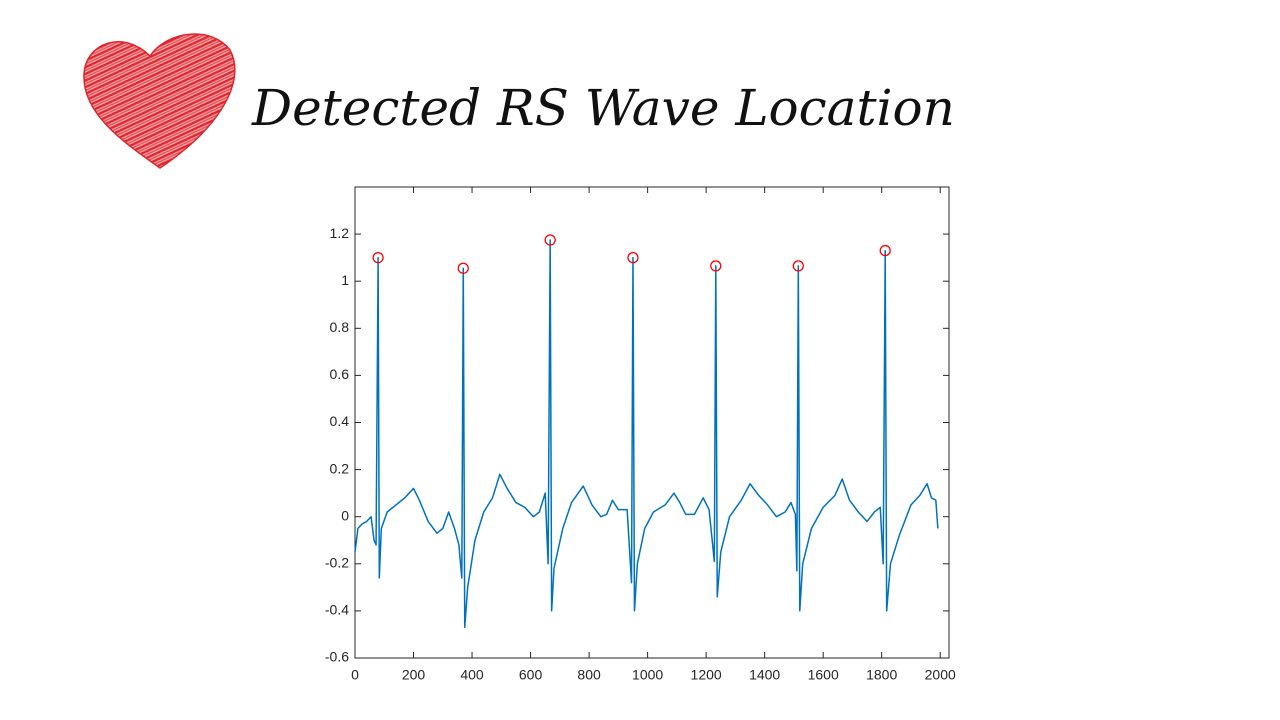 This screenshot has width=1280, height=720. Describe the element at coordinates (340, 421) in the screenshot. I see `y-tick-label: 0.4` at that location.